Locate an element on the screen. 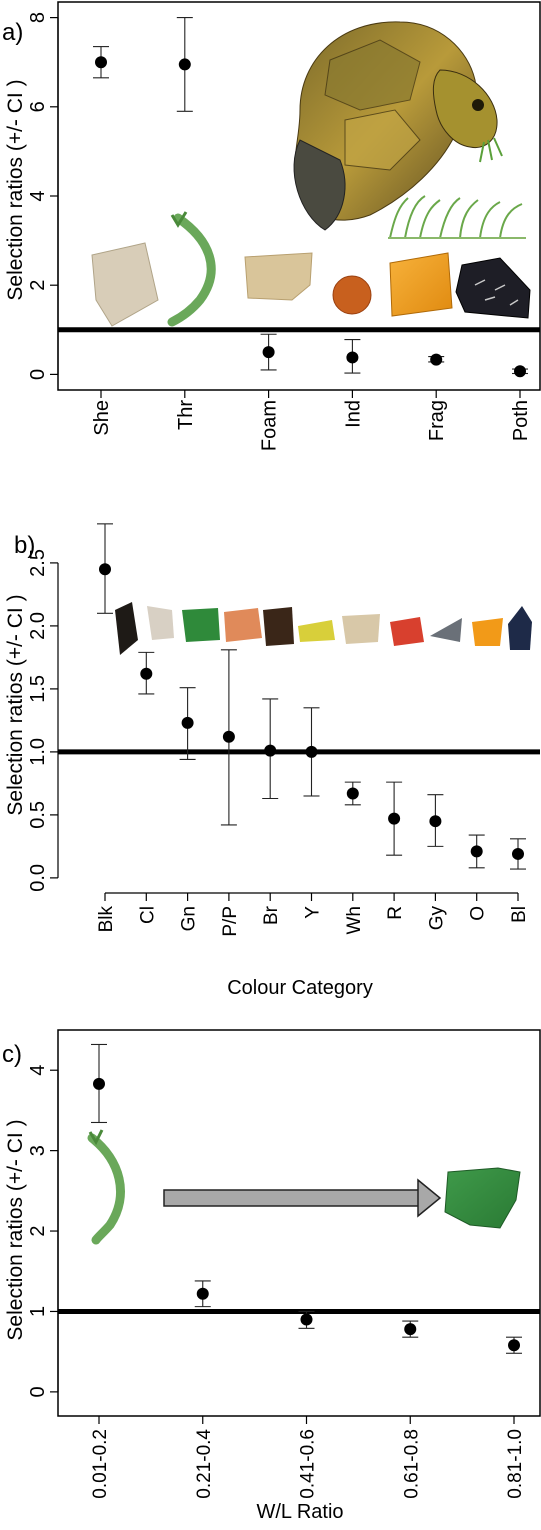 Image resolution: width=541 pixels, height=1530 pixels. panel-b-y-tick-label: 2.0 is located at coordinates (38, 626).